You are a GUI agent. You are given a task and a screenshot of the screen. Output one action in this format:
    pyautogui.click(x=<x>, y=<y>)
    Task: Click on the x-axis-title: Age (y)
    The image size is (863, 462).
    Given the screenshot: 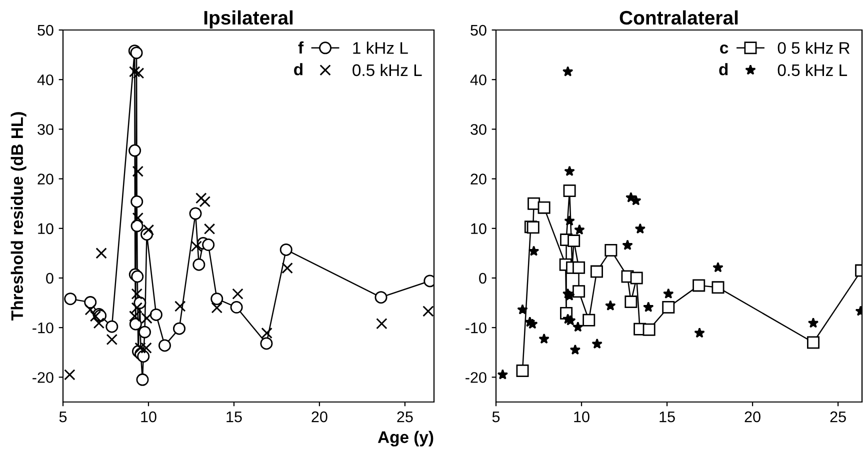 What is the action you would take?
    pyautogui.click(x=406, y=438)
    